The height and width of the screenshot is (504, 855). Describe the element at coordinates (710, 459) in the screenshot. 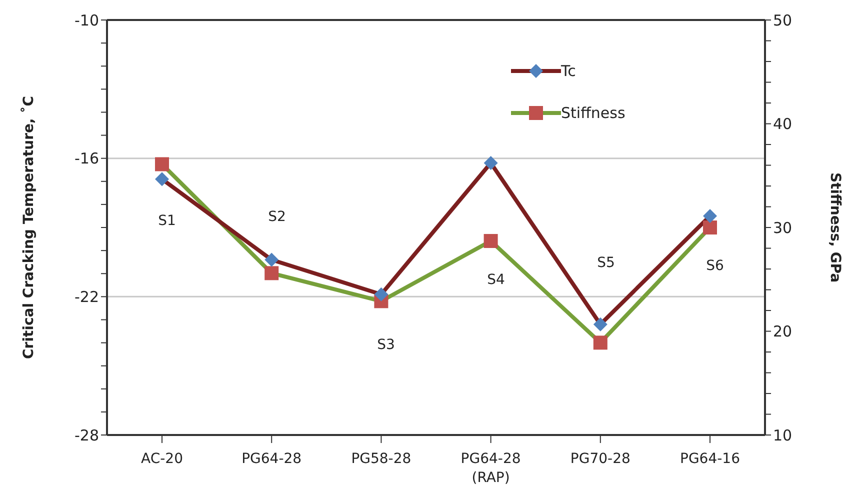

I see `x-tick-label: PG64-16` at that location.